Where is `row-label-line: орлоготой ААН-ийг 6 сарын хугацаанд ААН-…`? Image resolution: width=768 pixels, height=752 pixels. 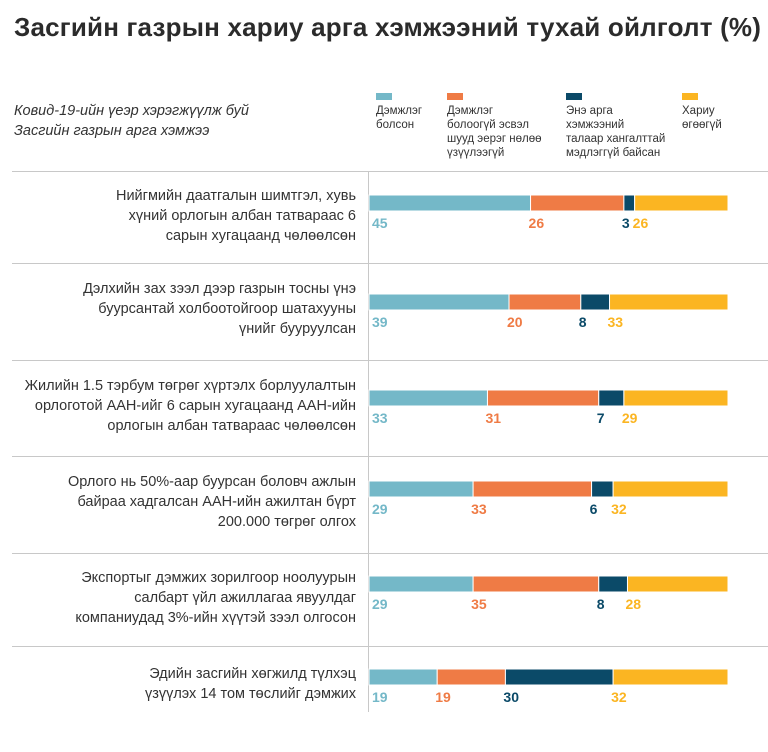
row-label-line: орлоготой ААН-ийг 6 сарын хугацаанд ААН-… is located at coordinates (195, 406).